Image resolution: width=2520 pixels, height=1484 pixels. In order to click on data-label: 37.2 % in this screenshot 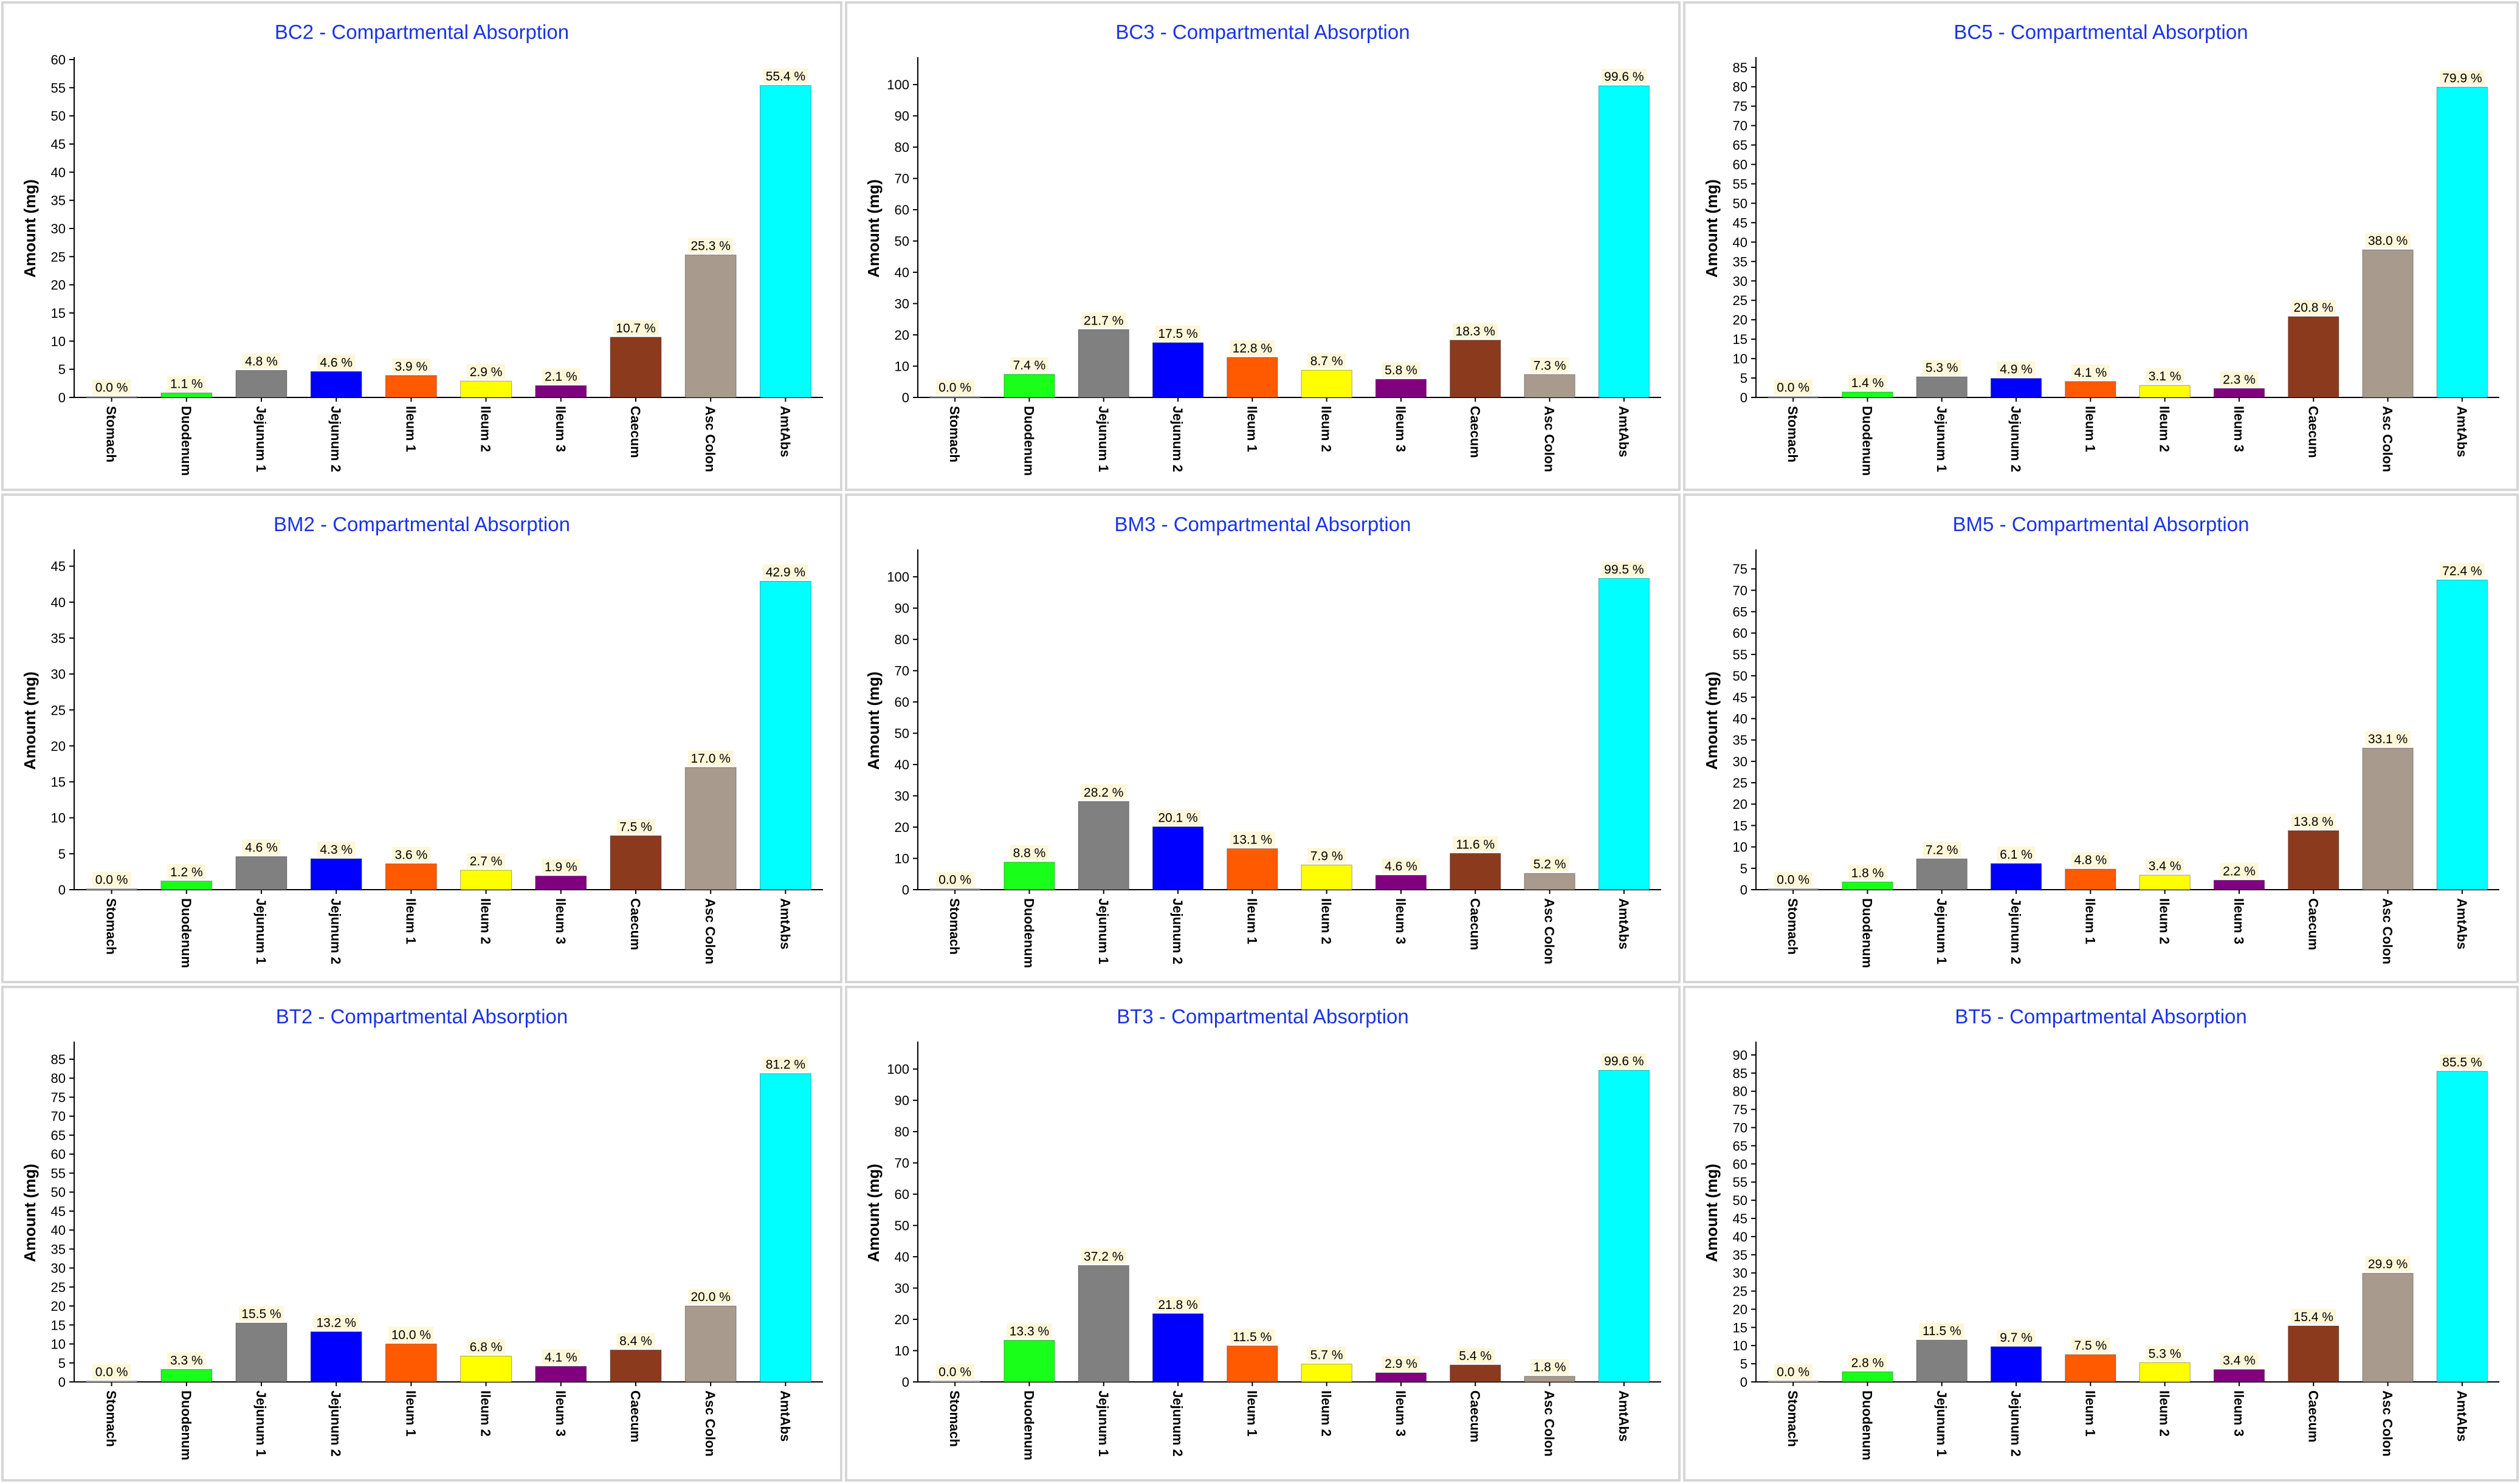, I will do `click(1103, 1256)`.